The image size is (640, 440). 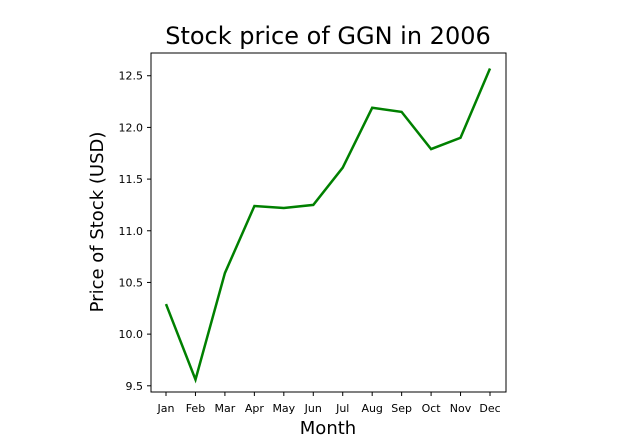 I want to click on x-tick-label: Mar, so click(x=225, y=408).